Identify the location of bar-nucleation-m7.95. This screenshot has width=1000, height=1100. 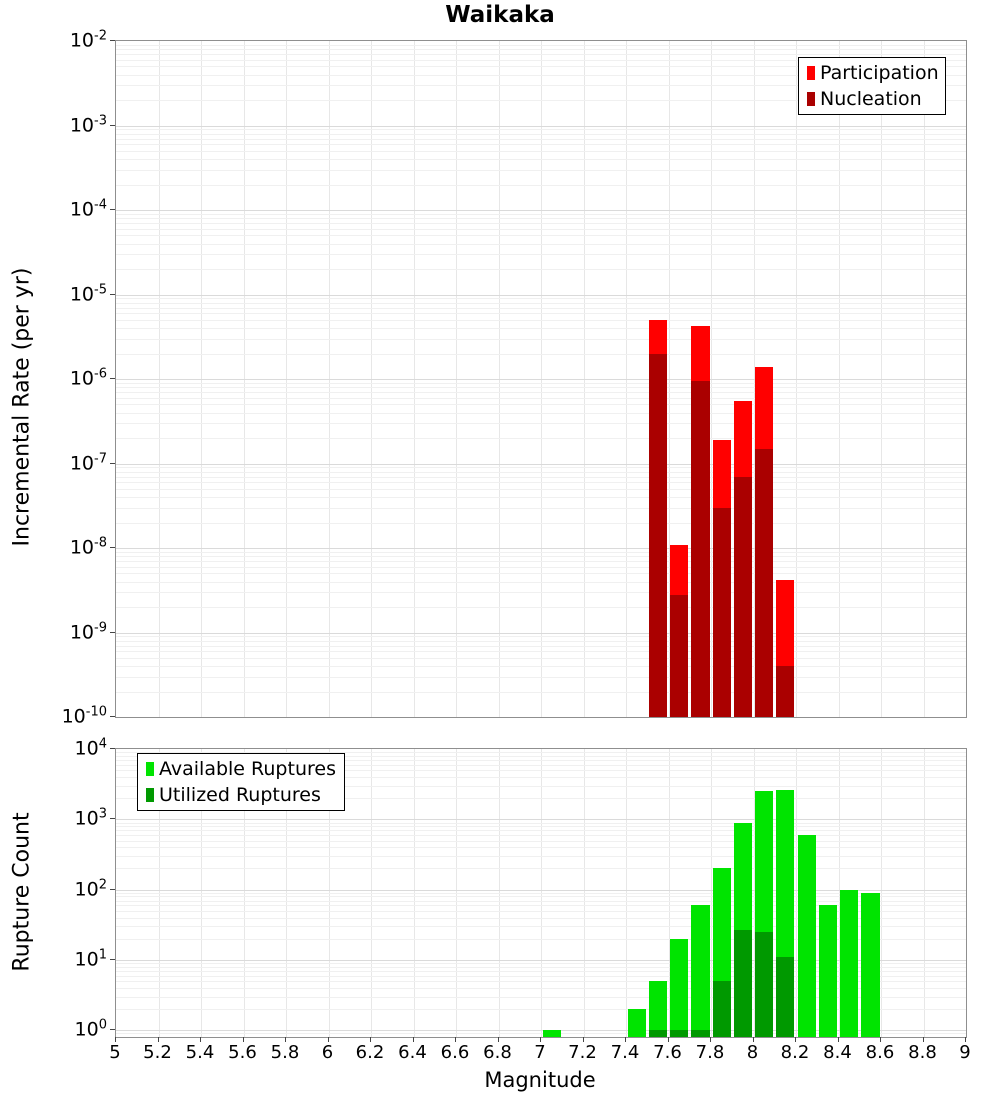
(742, 596).